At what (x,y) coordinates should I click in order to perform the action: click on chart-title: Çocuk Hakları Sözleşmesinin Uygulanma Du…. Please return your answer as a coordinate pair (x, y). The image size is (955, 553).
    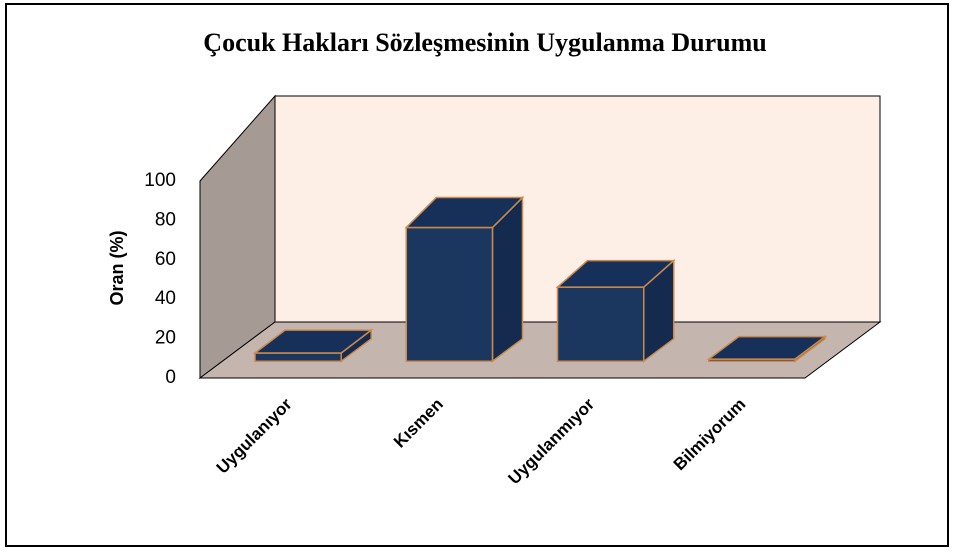
    Looking at the image, I should click on (484, 42).